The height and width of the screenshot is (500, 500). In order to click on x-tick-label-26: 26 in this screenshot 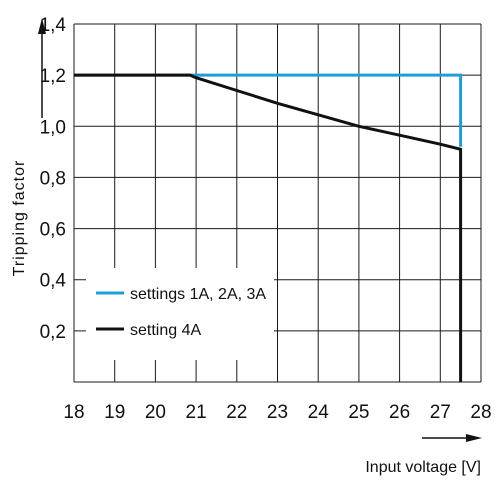, I will do `click(399, 412)`.